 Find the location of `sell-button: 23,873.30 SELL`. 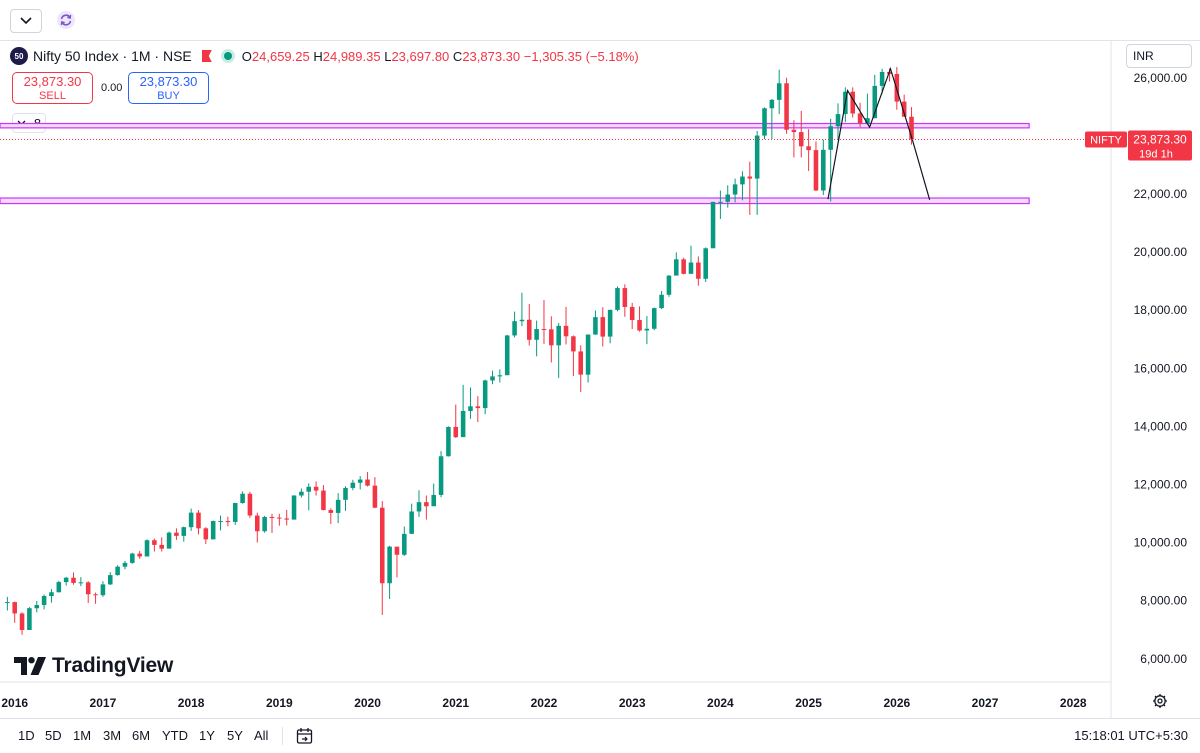

sell-button: 23,873.30 SELL is located at coordinates (52, 88).